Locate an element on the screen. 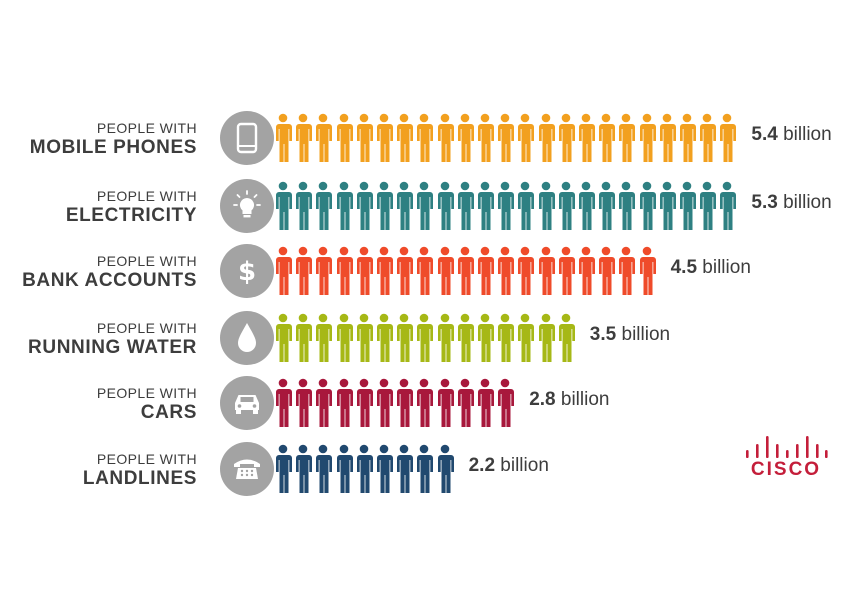 Image resolution: width=860 pixels, height=598 pixels. value-label: 3.5 billion is located at coordinates (630, 335).